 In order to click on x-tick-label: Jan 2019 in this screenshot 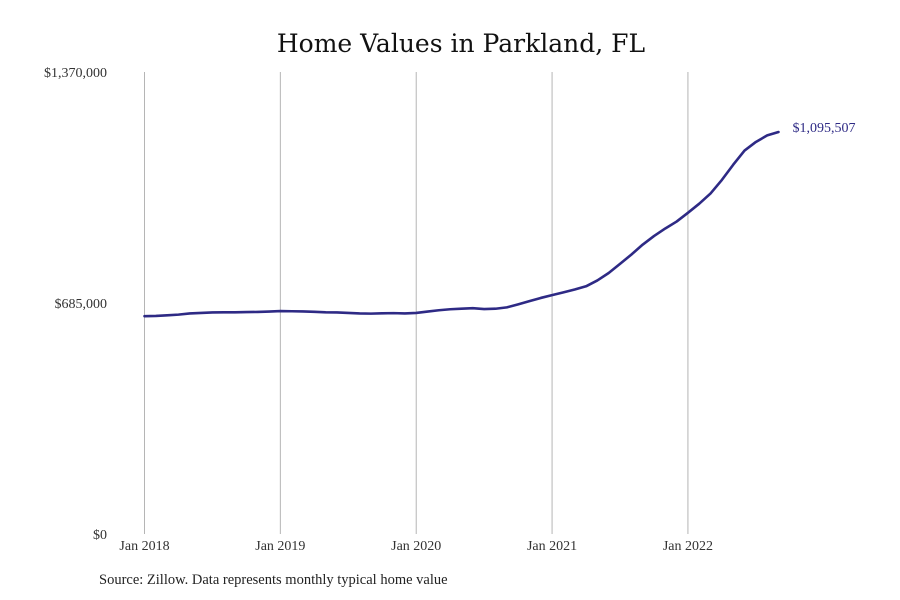, I will do `click(280, 546)`.